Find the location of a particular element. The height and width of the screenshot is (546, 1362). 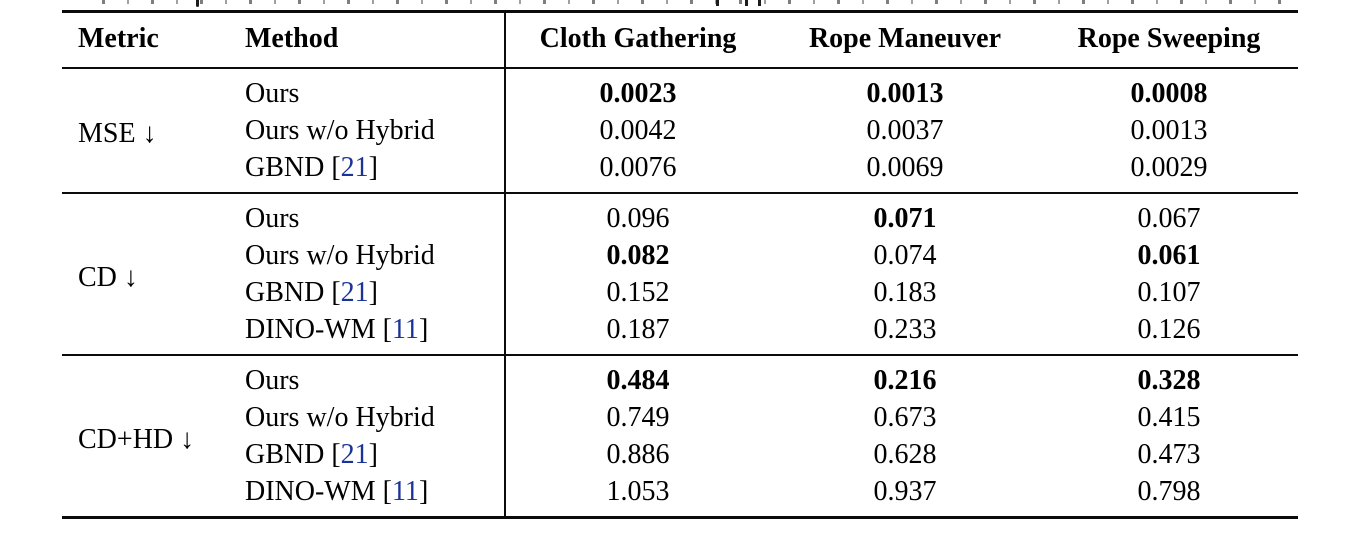

value-cell: 0.798 is located at coordinates (1169, 491).